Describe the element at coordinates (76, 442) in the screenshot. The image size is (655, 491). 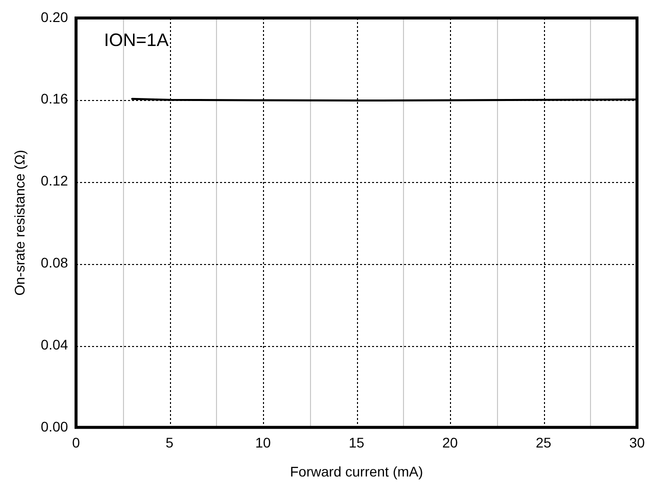
I see `x-tick-label: 0` at that location.